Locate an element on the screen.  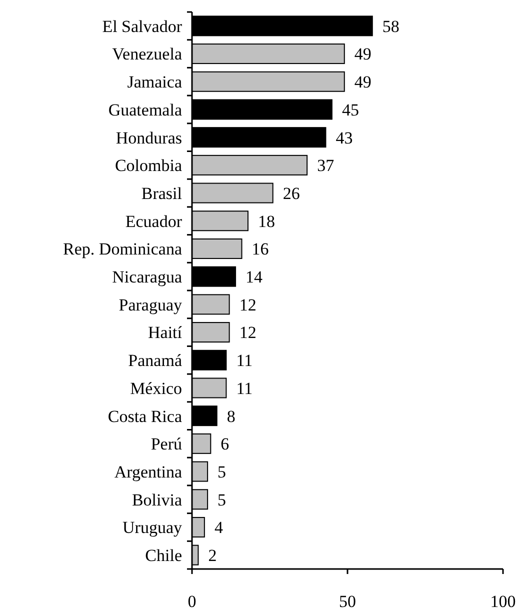
x-tick-label: 50 is located at coordinates (347, 601).